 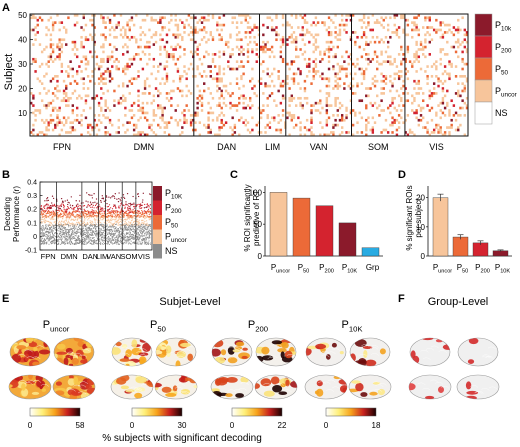 I want to click on d-bar, so click(x=460, y=246).